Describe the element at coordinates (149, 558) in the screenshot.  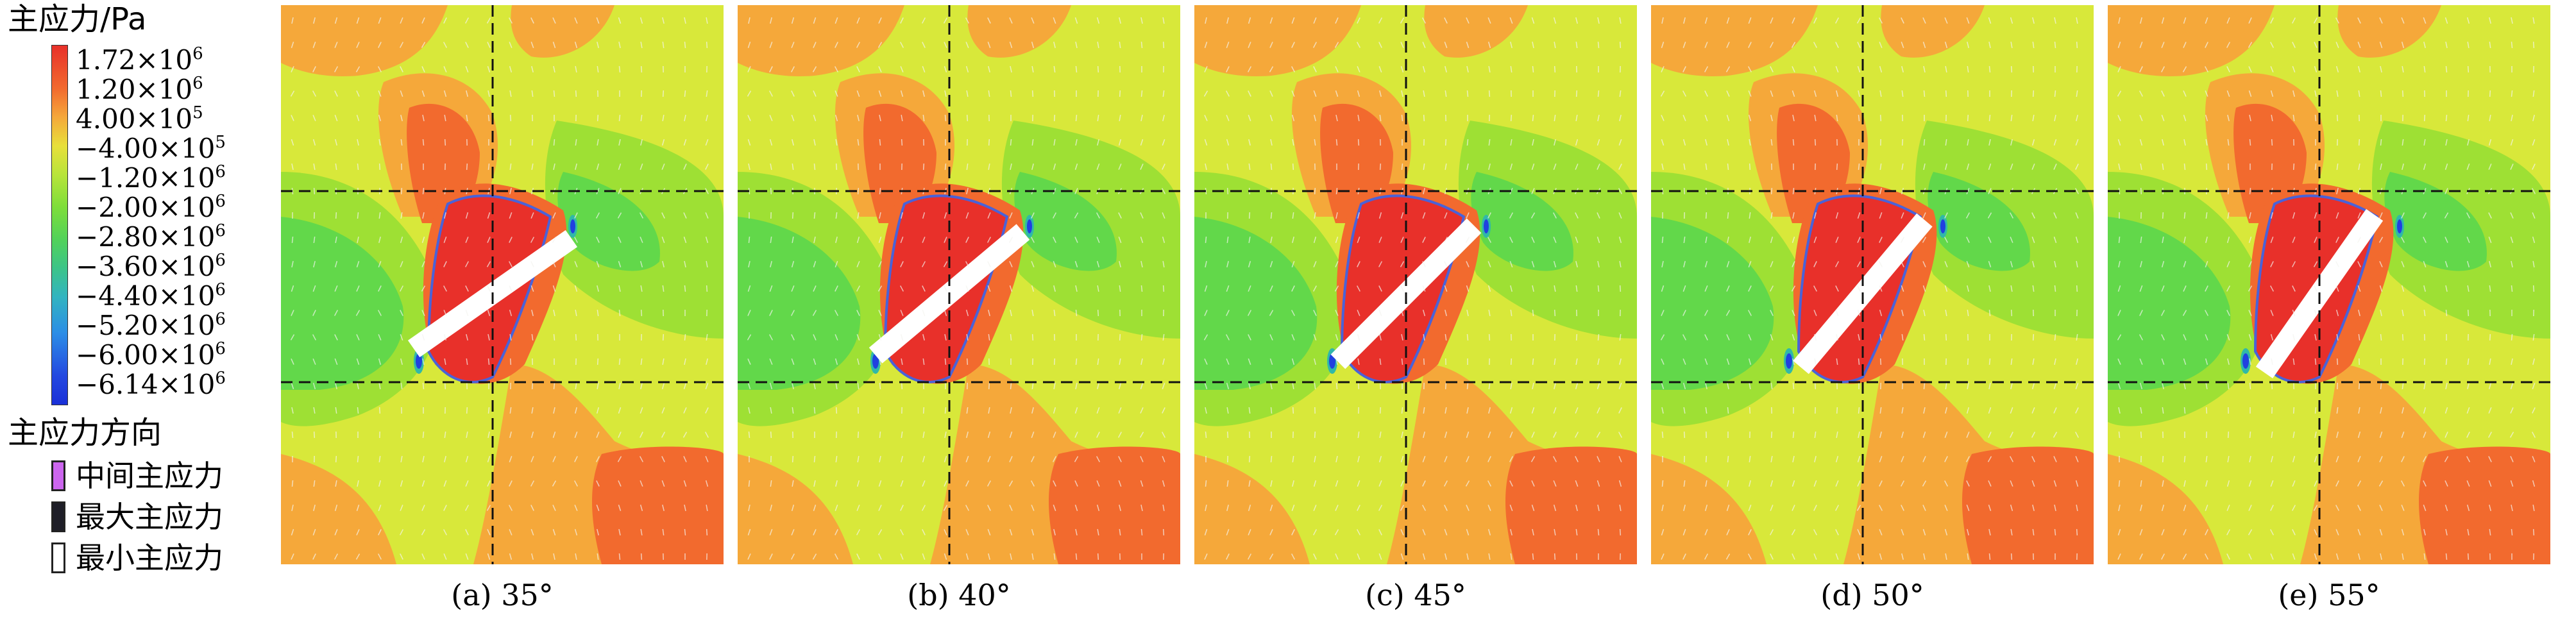
I see `direction-label-minimum: 最小主应力` at that location.